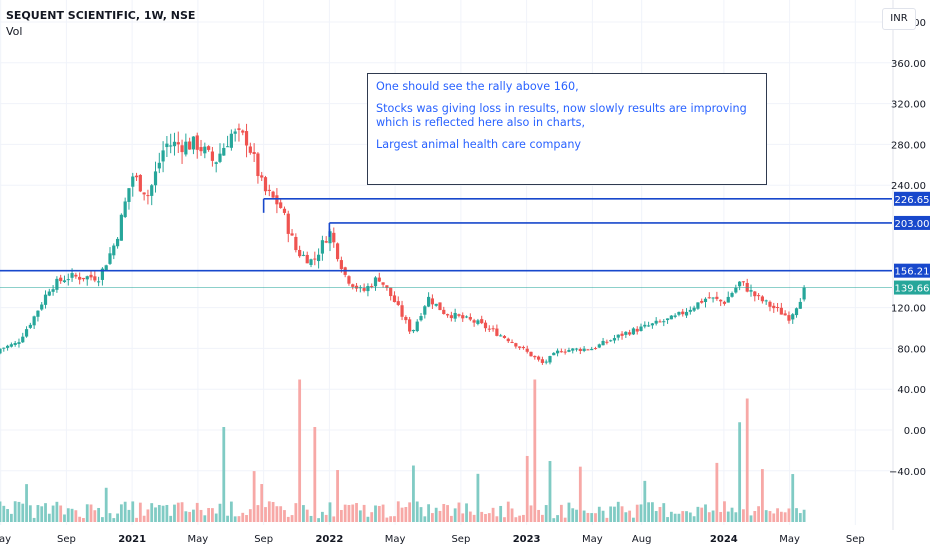  What do you see at coordinates (908, 309) in the screenshot?
I see `y-tick-label: 120.00` at bounding box center [908, 309].